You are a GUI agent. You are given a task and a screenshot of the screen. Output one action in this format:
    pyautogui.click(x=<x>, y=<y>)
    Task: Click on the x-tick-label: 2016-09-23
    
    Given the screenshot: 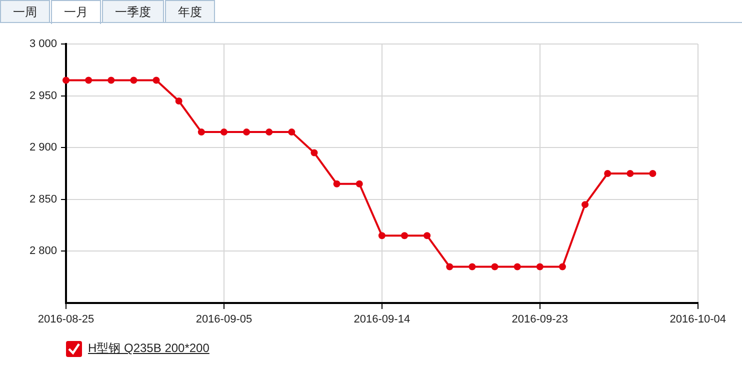 What is the action you would take?
    pyautogui.click(x=540, y=320)
    